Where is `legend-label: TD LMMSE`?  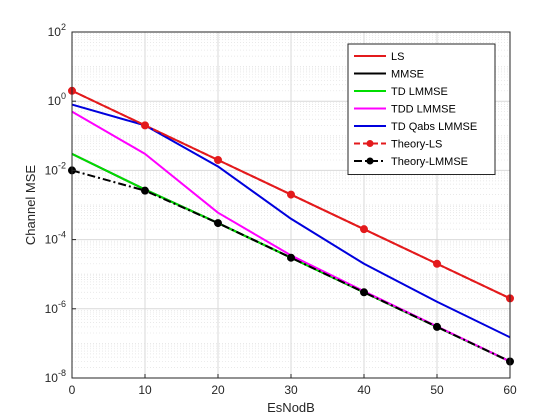 legend-label: TD LMMSE is located at coordinates (419, 92).